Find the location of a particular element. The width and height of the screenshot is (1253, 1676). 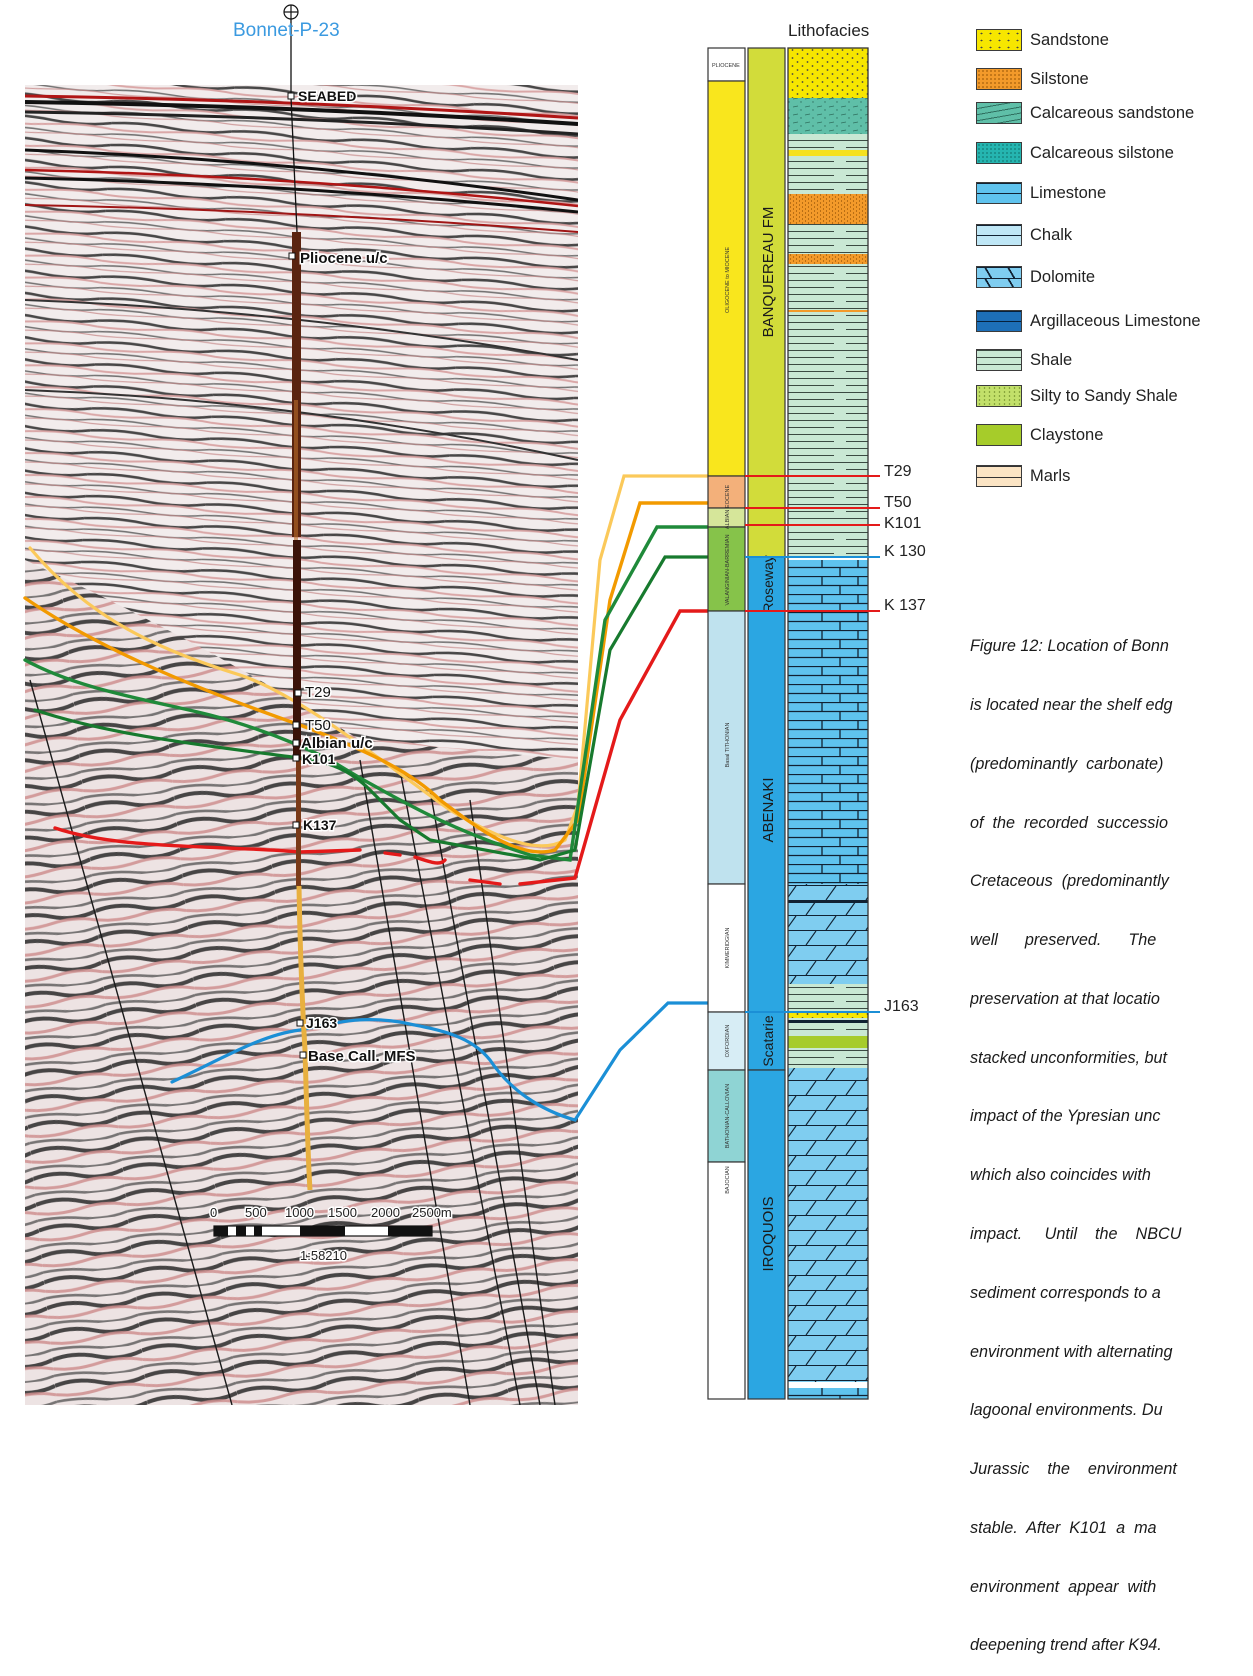

caption-line: which also coincides with is located at coordinates (1060, 1175).